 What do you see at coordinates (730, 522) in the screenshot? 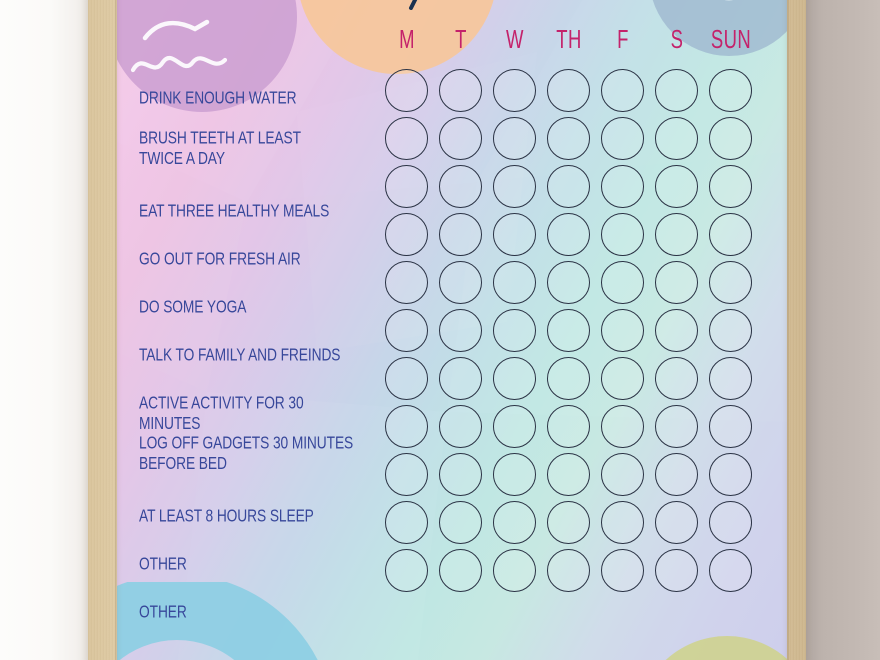
I see `checkbox-r10-sun` at bounding box center [730, 522].